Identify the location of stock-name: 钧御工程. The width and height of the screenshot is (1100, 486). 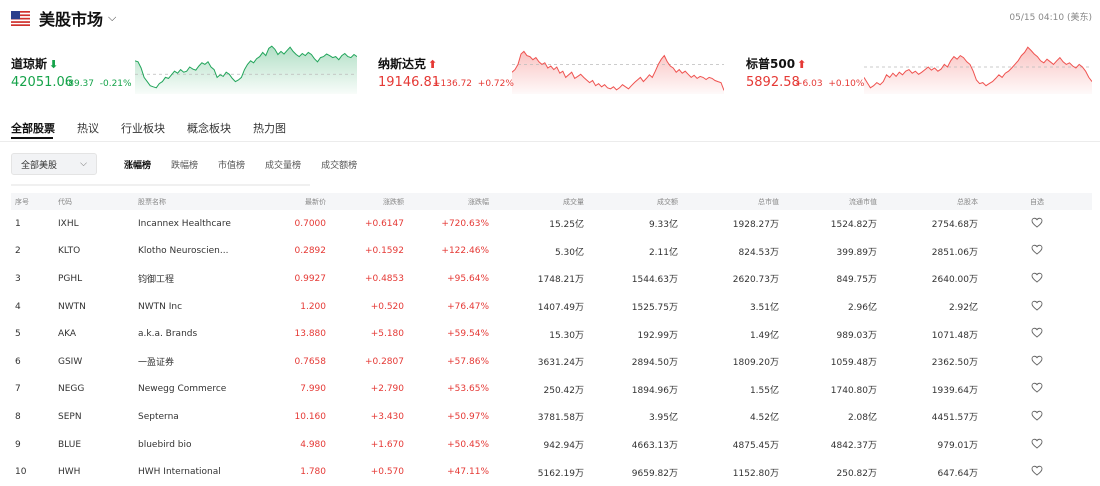
(156, 280).